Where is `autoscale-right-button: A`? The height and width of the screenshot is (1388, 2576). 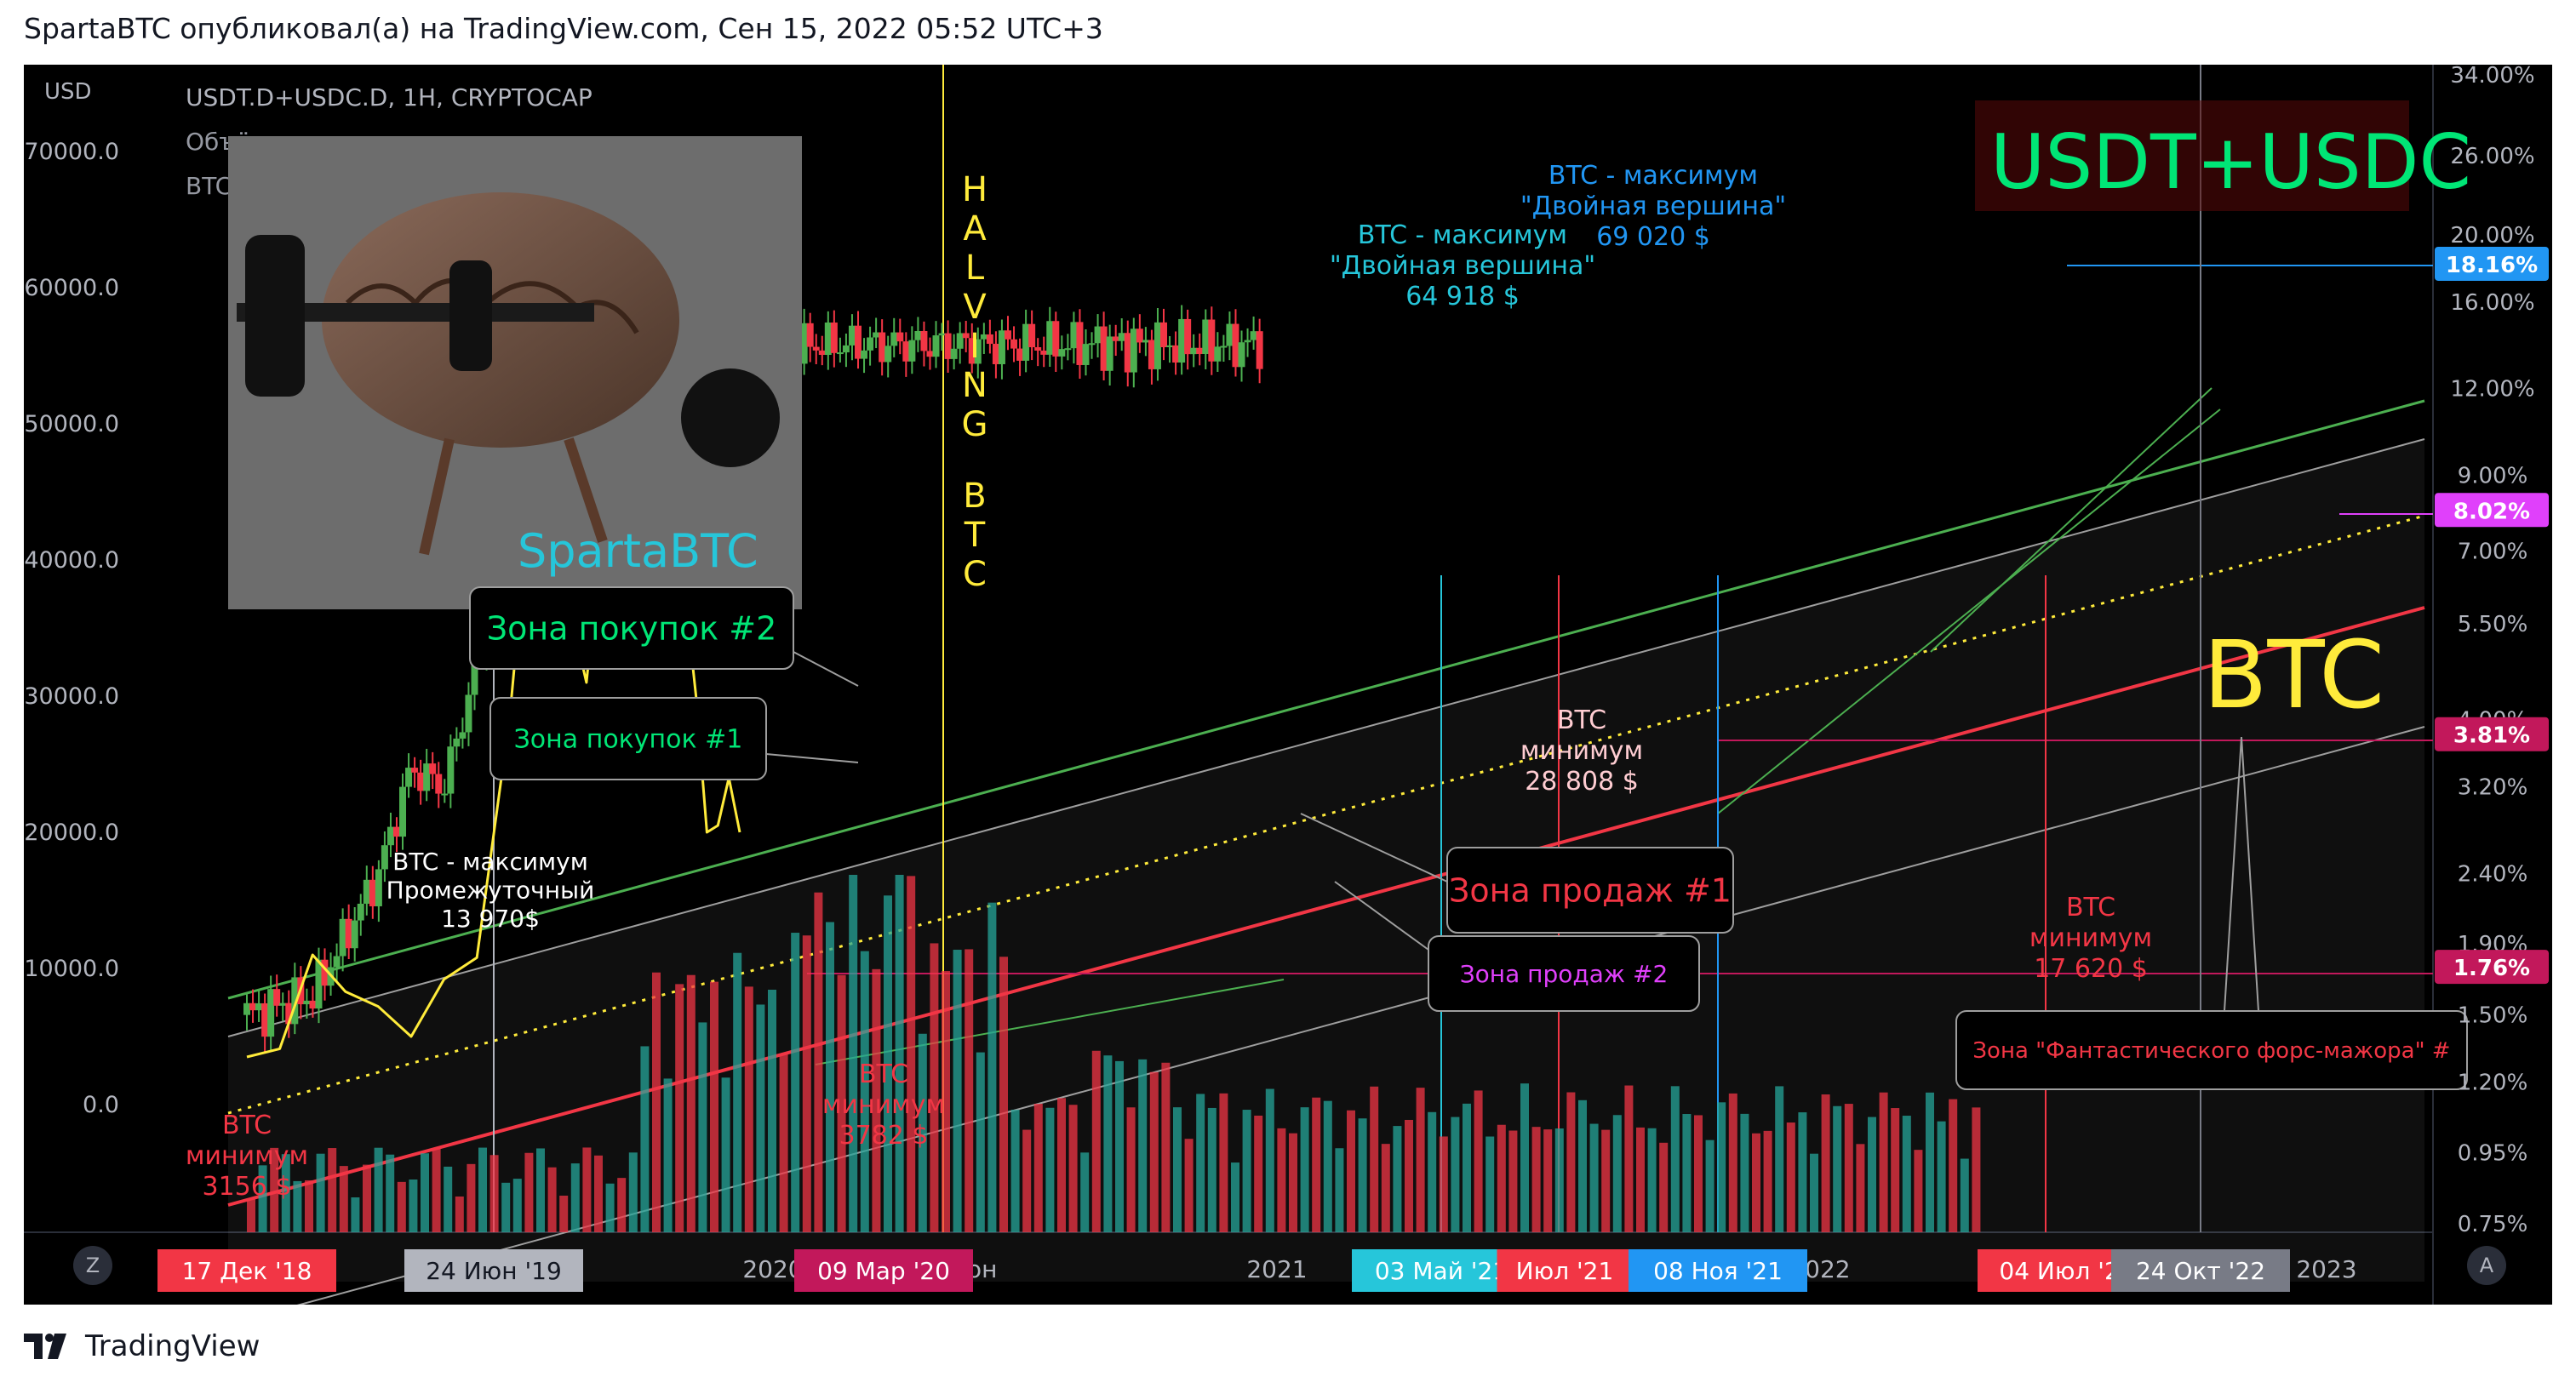 autoscale-right-button: A is located at coordinates (2486, 1265).